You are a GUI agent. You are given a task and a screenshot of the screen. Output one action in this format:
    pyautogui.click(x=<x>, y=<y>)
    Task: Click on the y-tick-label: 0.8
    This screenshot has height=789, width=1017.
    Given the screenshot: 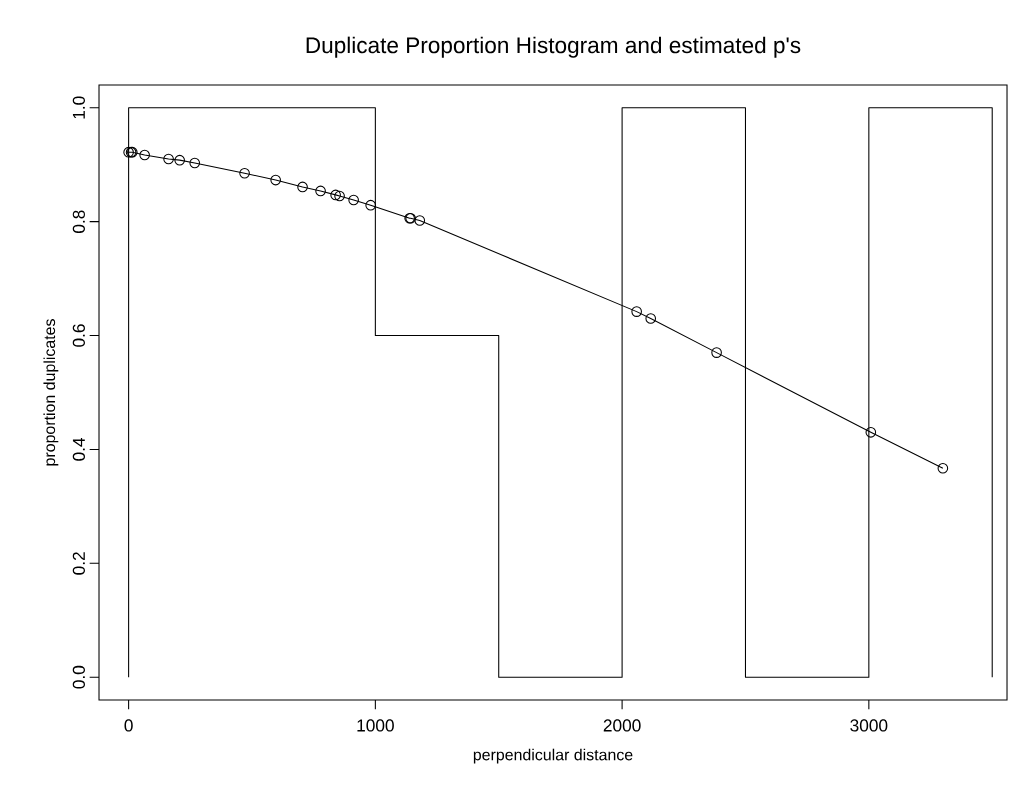 What is the action you would take?
    pyautogui.click(x=78, y=221)
    